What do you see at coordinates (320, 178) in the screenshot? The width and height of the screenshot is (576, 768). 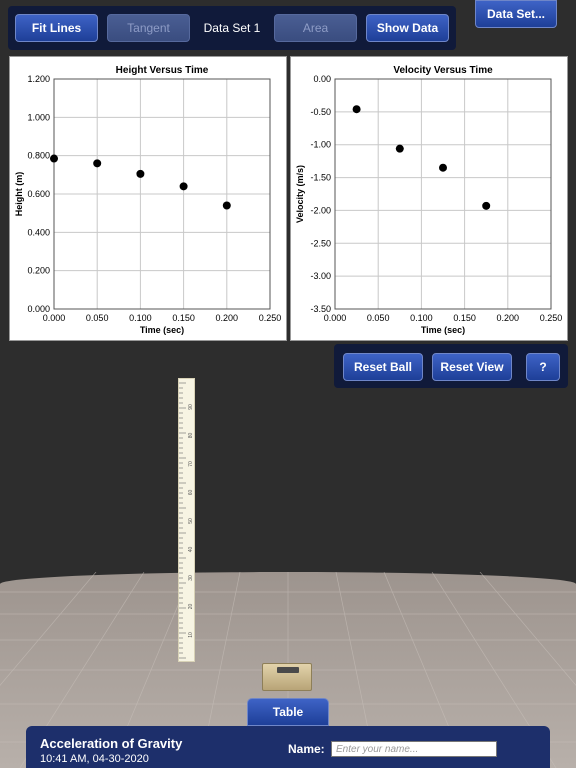 I see `y-tick-label: -1.50` at bounding box center [320, 178].